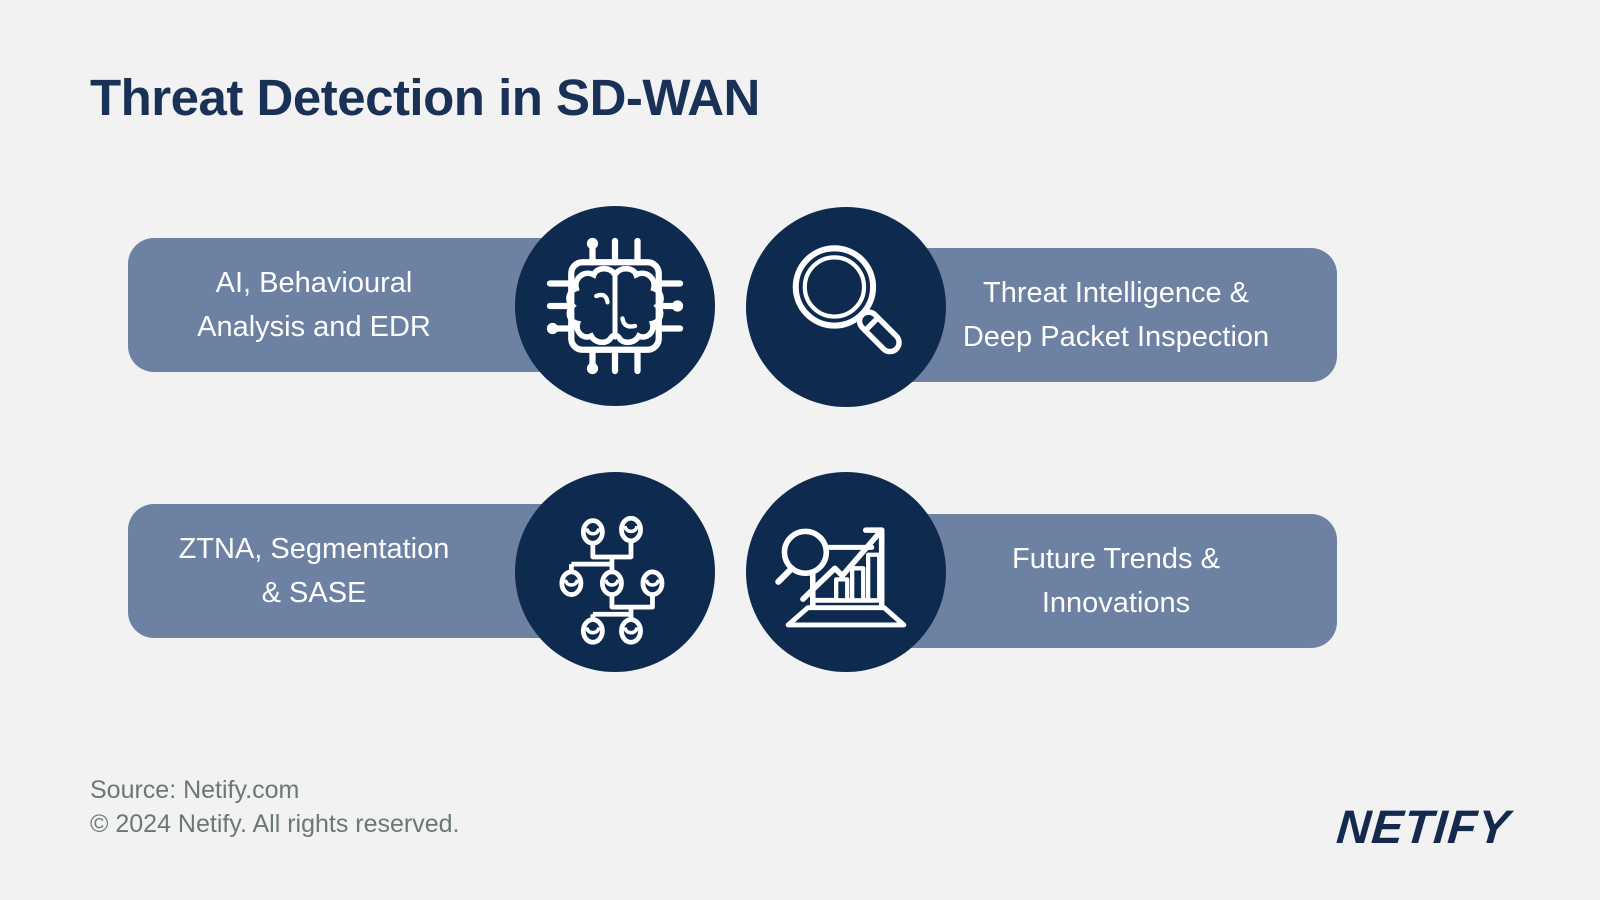 This screenshot has height=900, width=1600. I want to click on ai-chip-brain-icon, so click(615, 306).